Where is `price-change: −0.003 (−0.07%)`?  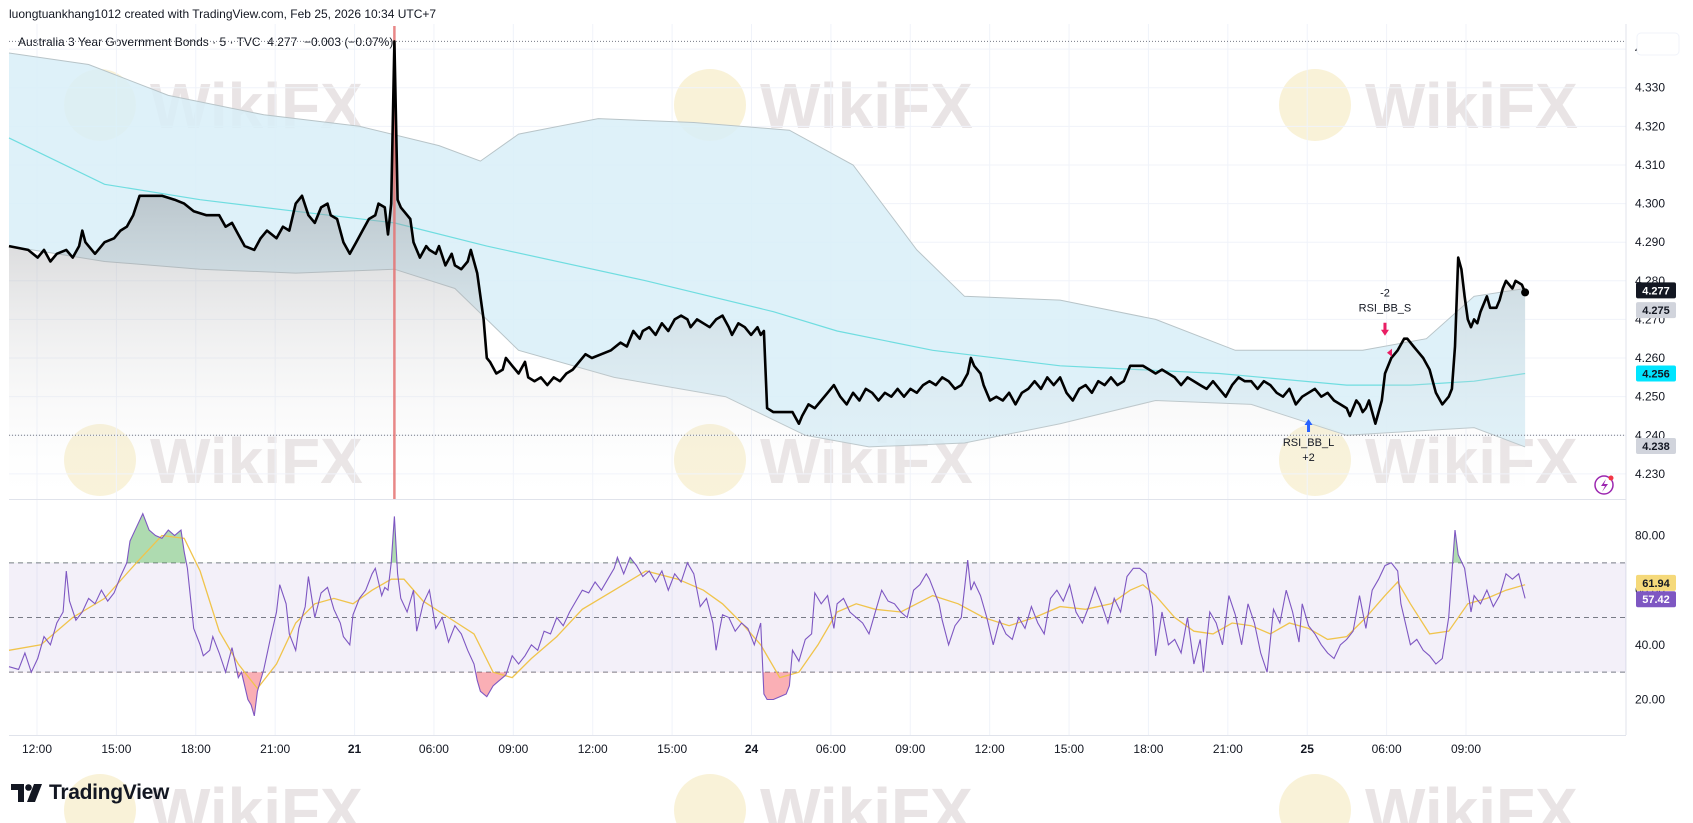
price-change: −0.003 (−0.07%) is located at coordinates (348, 42).